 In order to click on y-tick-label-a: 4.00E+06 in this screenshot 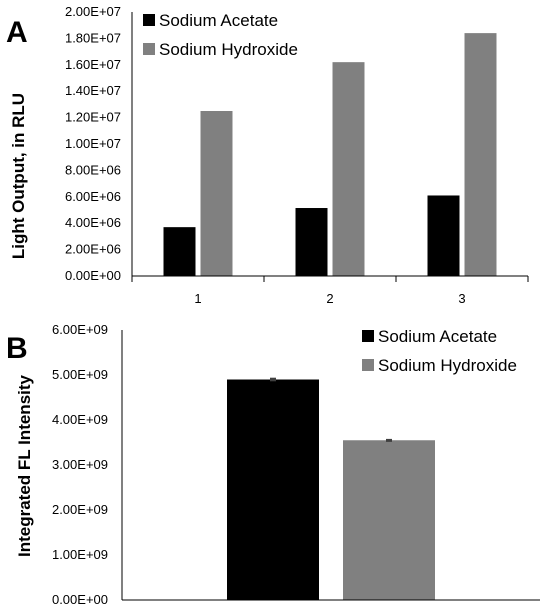, I will do `click(93, 222)`.